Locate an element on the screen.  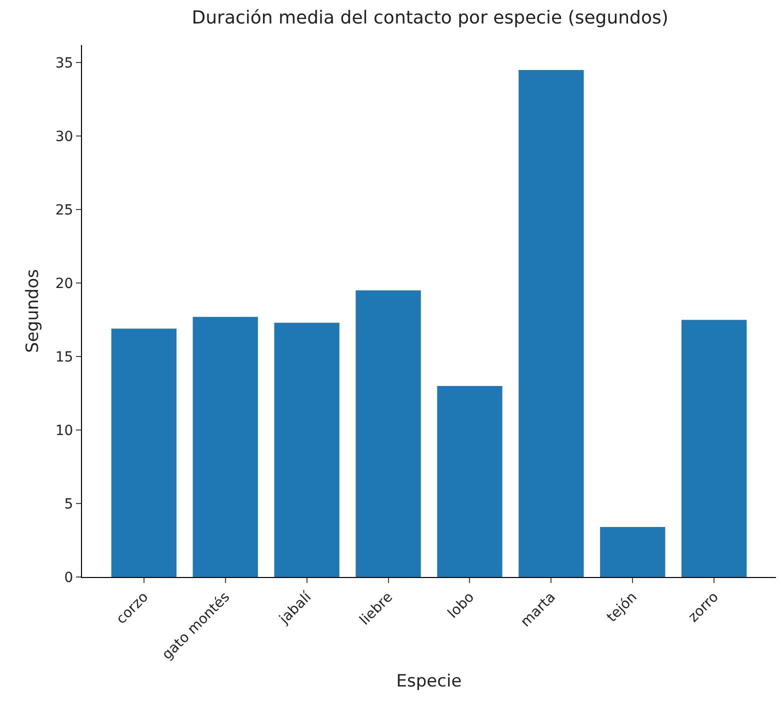
y-tick-label: 35 is located at coordinates (64, 64).